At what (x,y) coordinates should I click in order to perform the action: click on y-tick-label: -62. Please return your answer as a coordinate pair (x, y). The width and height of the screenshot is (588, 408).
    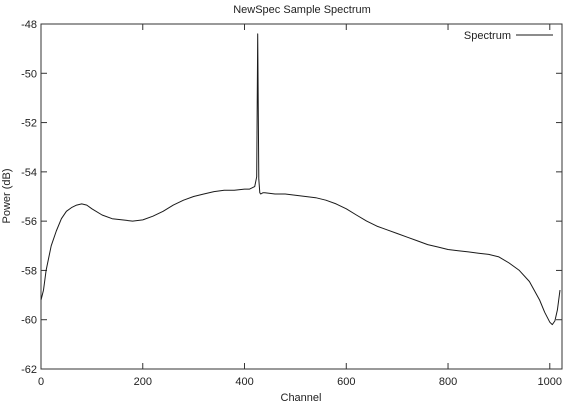
    Looking at the image, I should click on (29, 370).